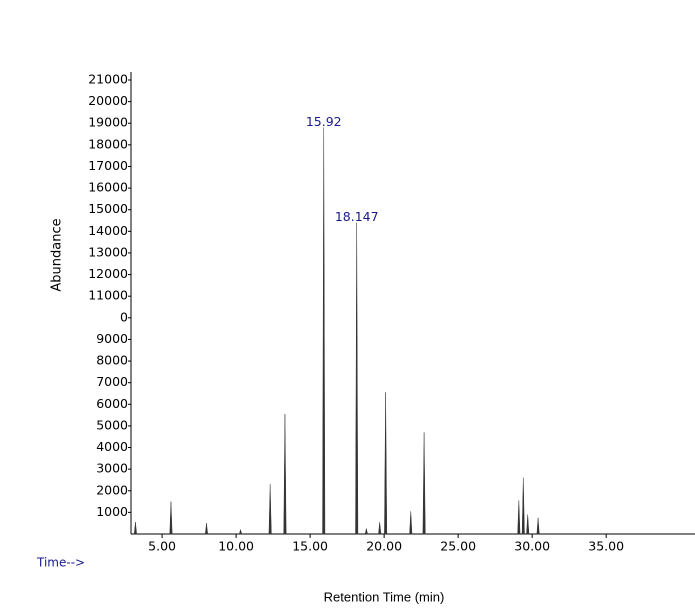 This screenshot has height=614, width=695. Describe the element at coordinates (458, 546) in the screenshot. I see `x-tick-label: 25.00` at that location.